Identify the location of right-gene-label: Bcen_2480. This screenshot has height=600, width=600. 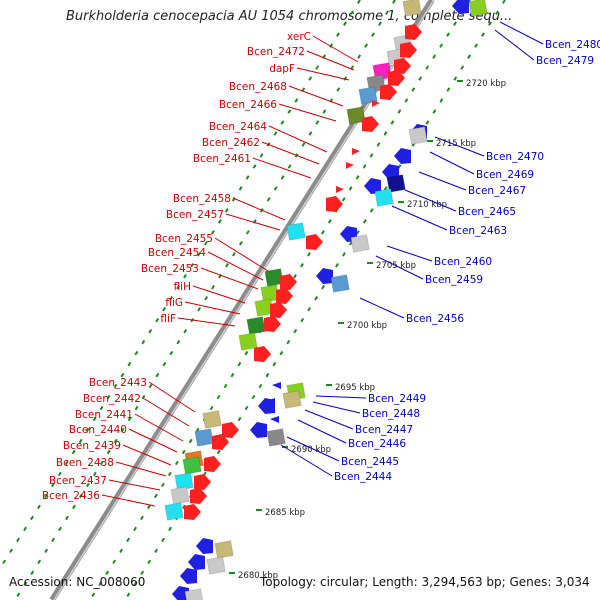
(572, 45).